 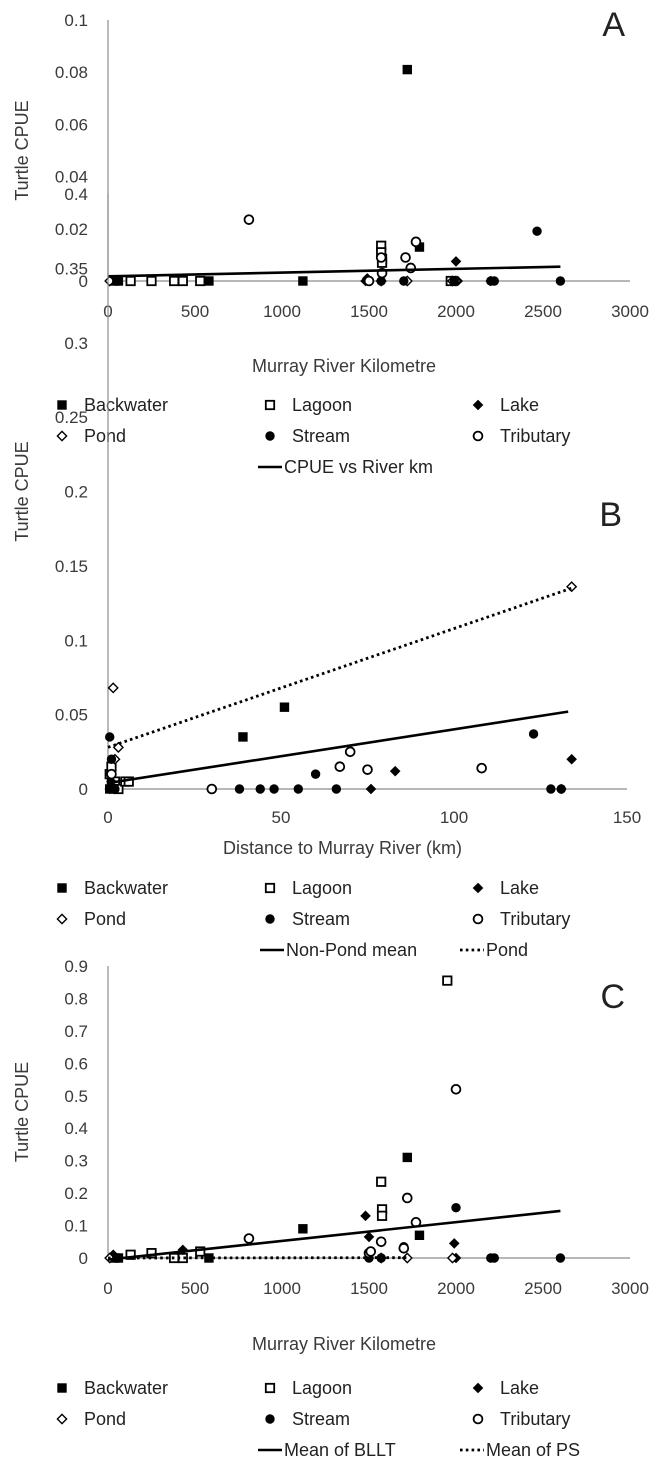 What do you see at coordinates (76, 343) in the screenshot?
I see `y-tick-label: 0.3` at bounding box center [76, 343].